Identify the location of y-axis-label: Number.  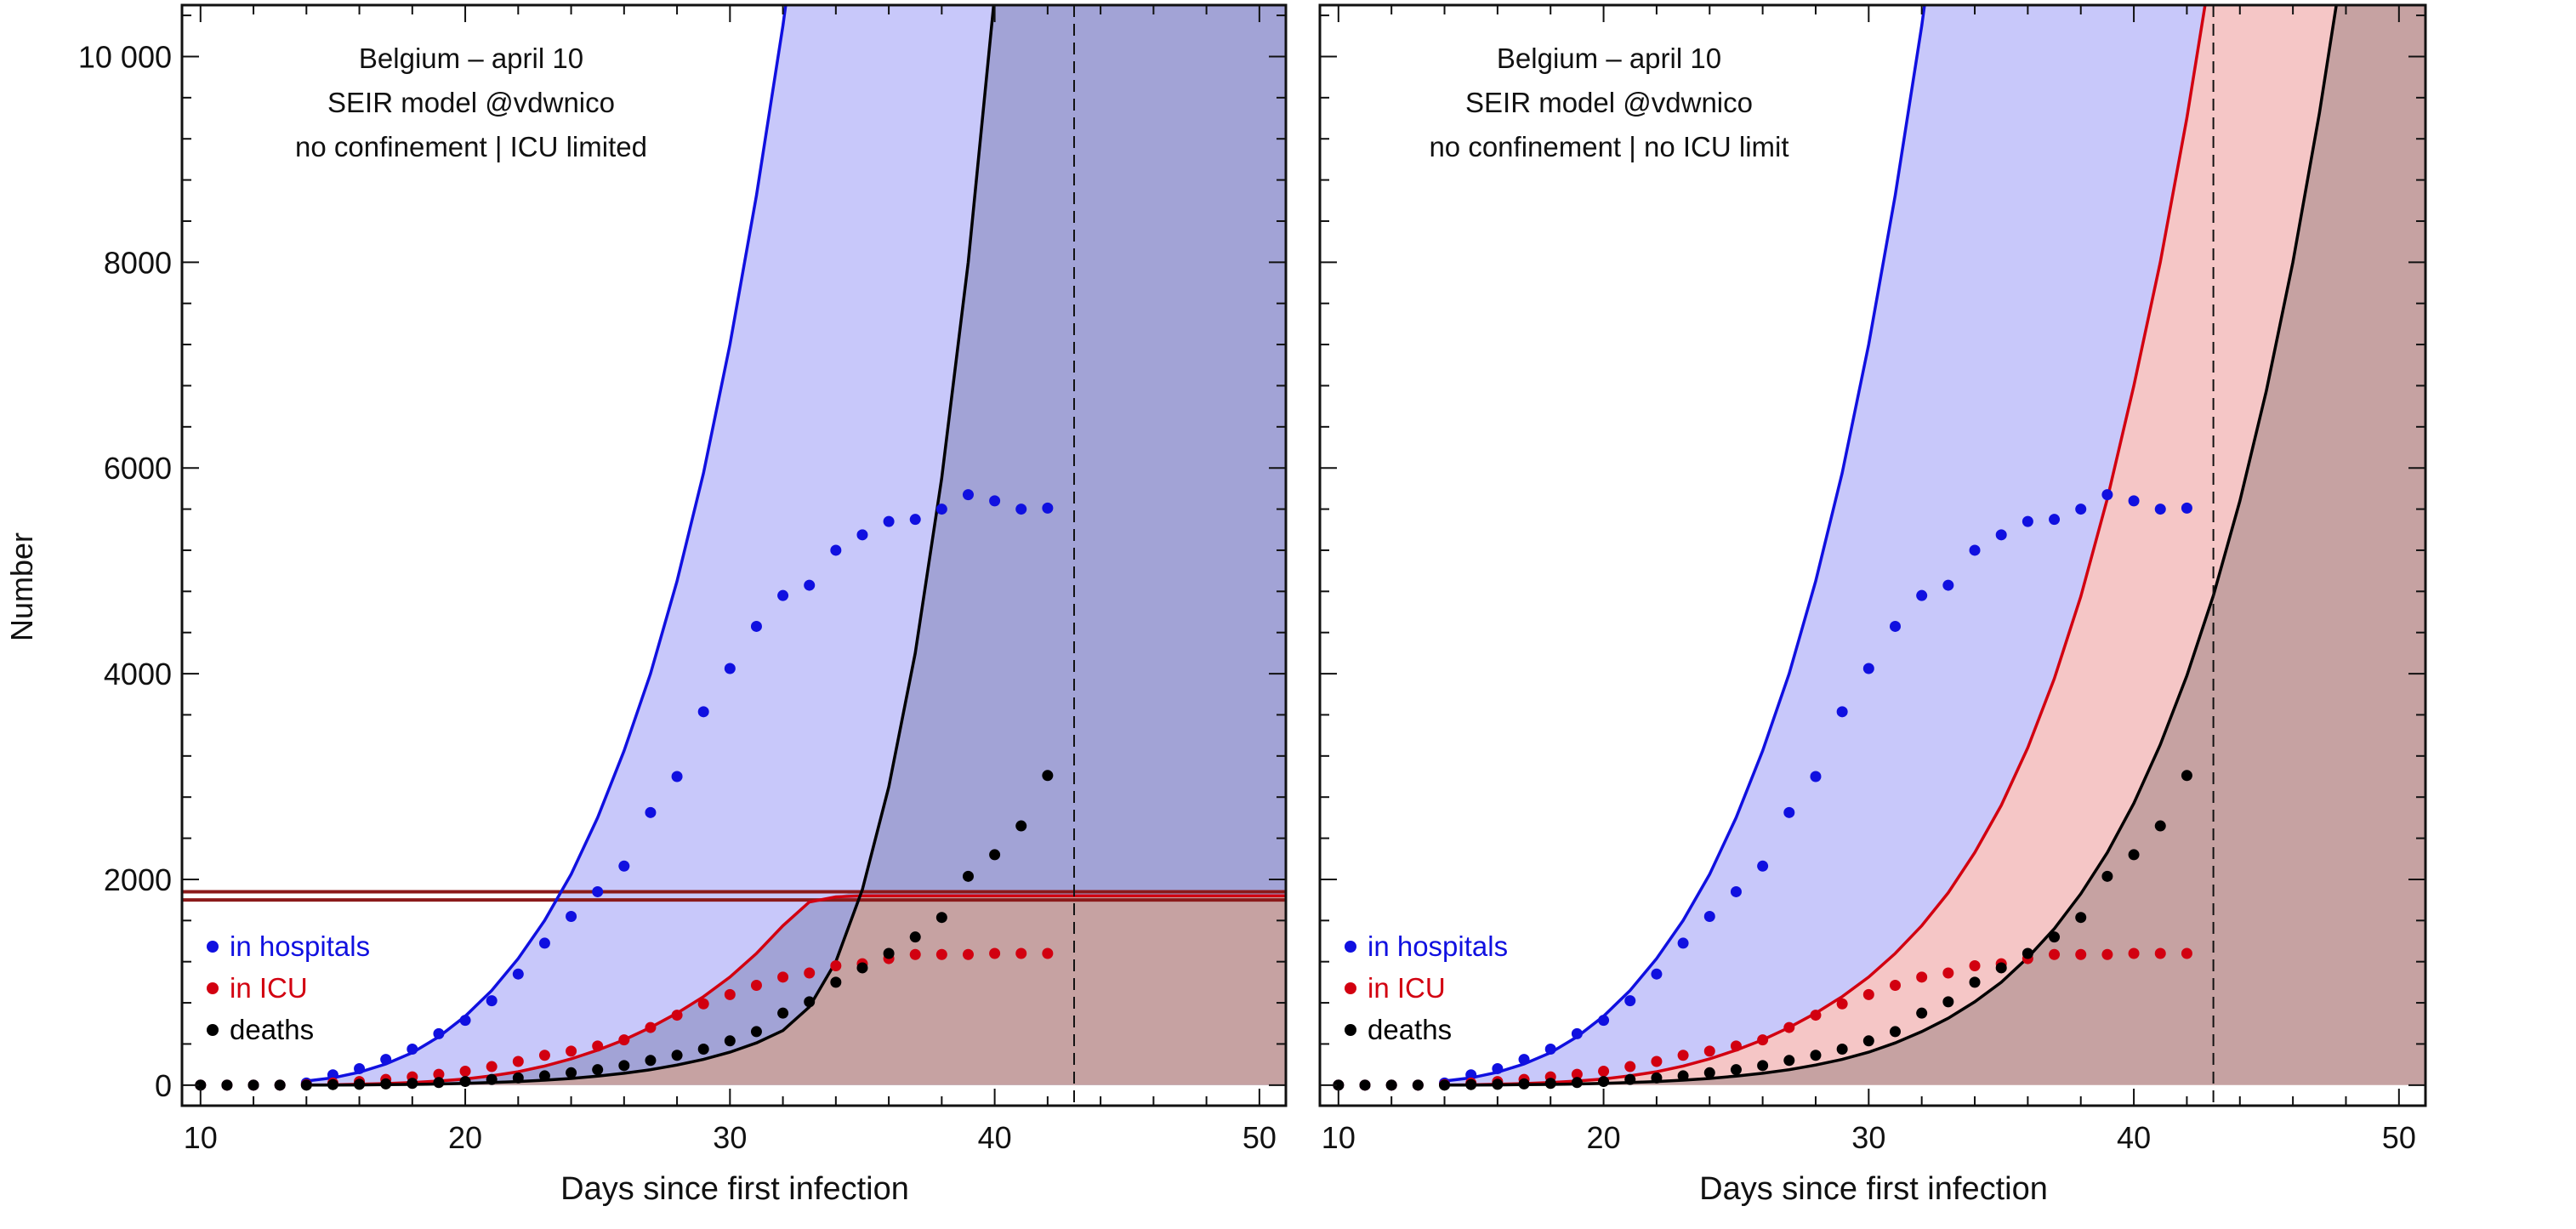
(21, 586).